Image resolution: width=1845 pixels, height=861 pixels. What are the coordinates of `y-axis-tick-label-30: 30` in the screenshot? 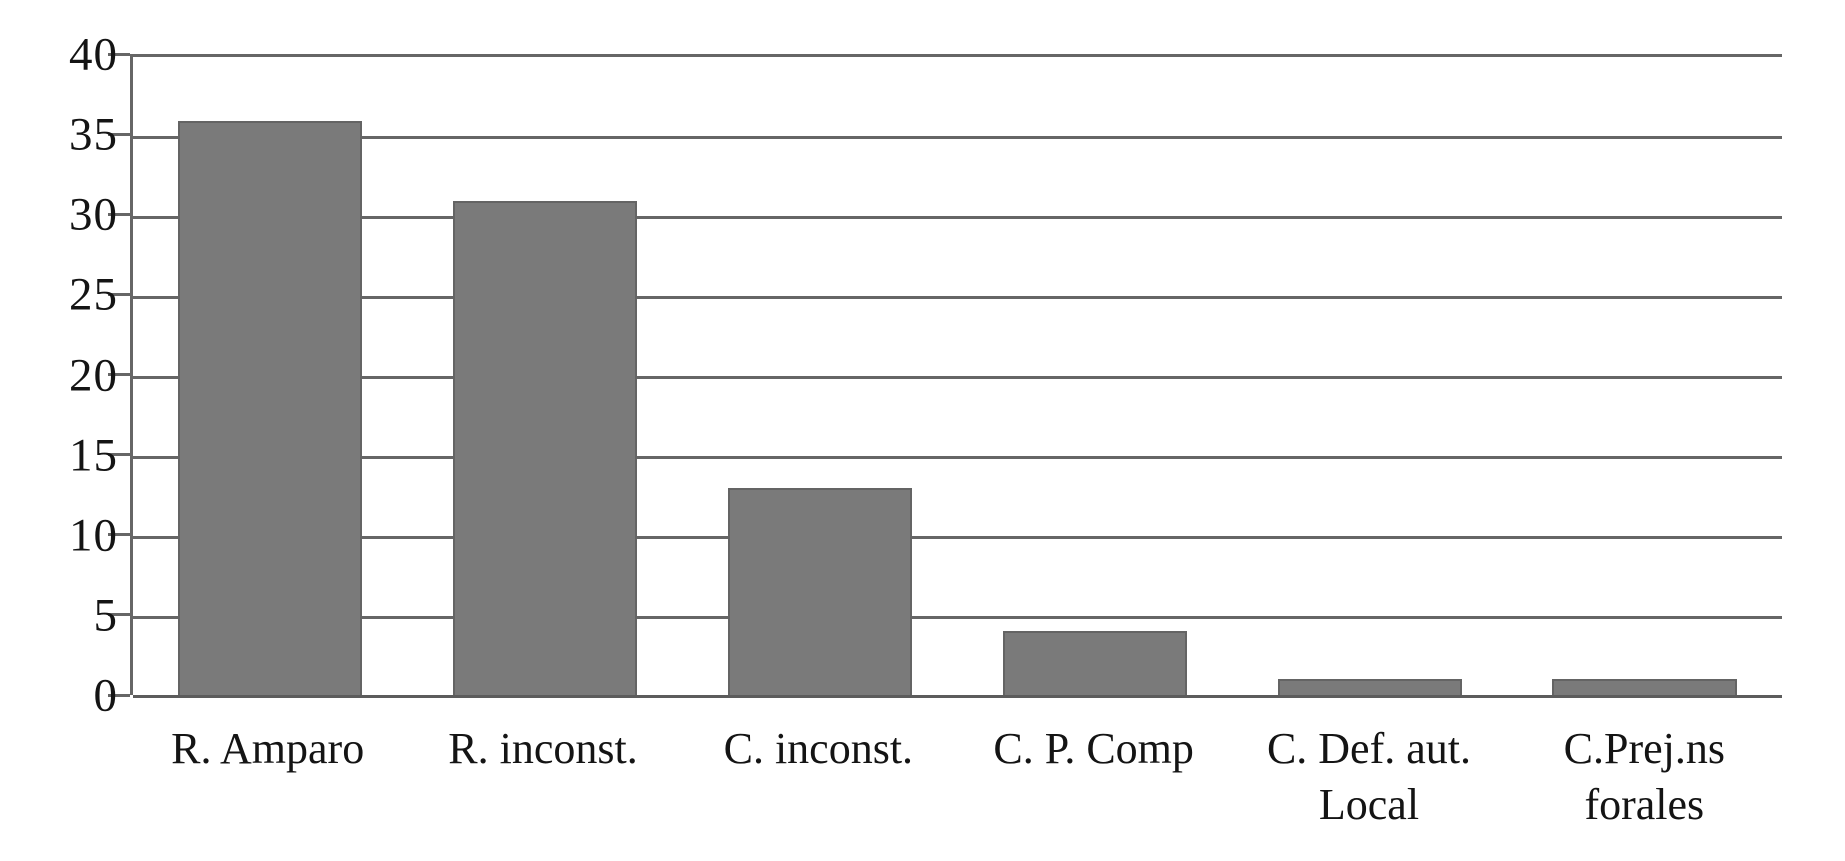 It's located at (93, 214).